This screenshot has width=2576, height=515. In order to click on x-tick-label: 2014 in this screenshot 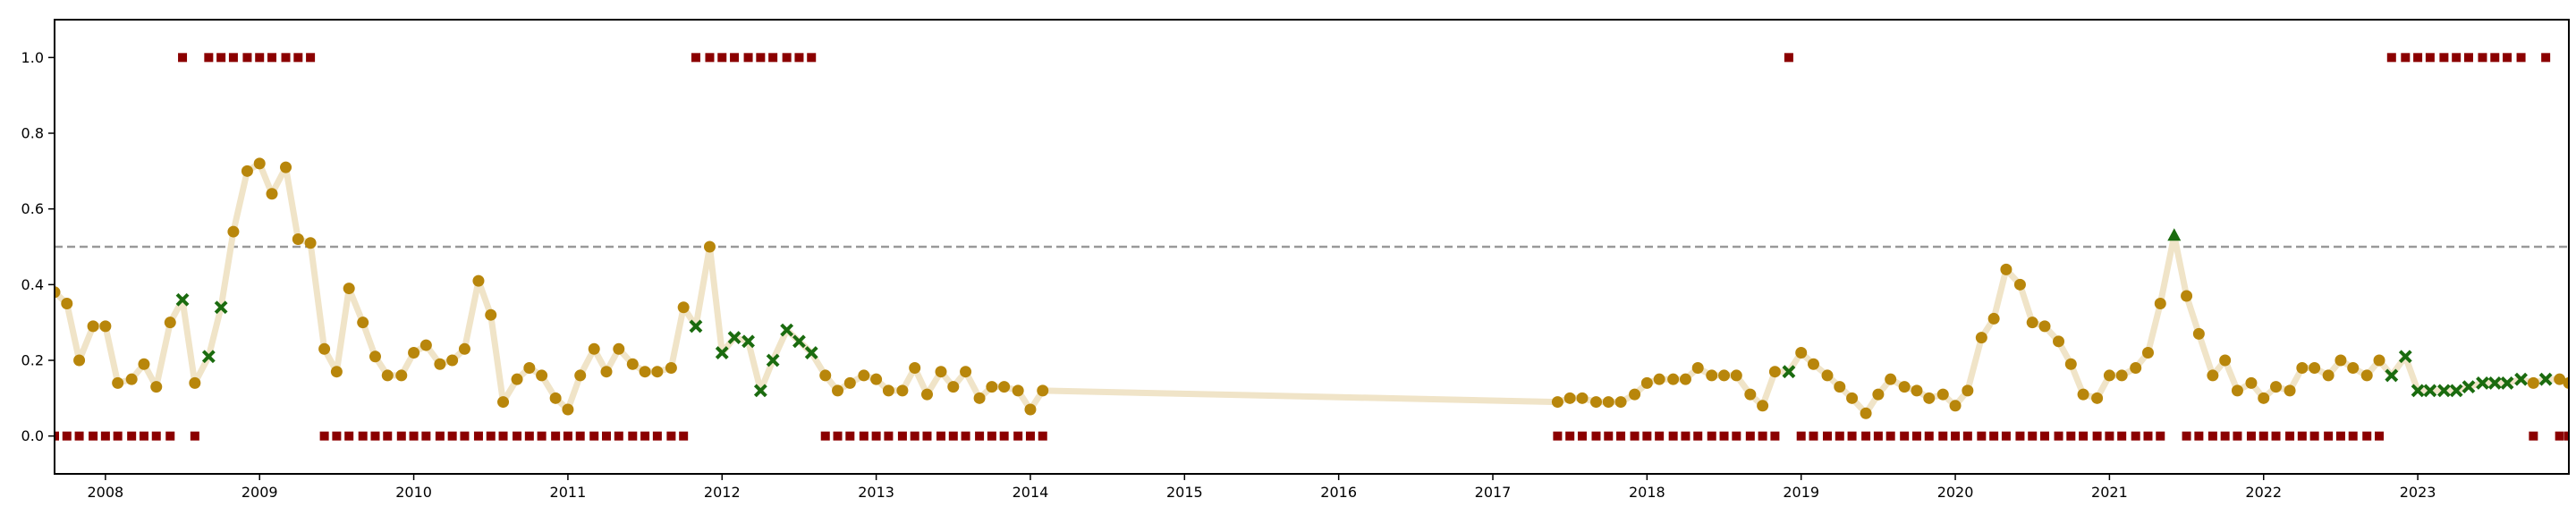, I will do `click(1031, 492)`.